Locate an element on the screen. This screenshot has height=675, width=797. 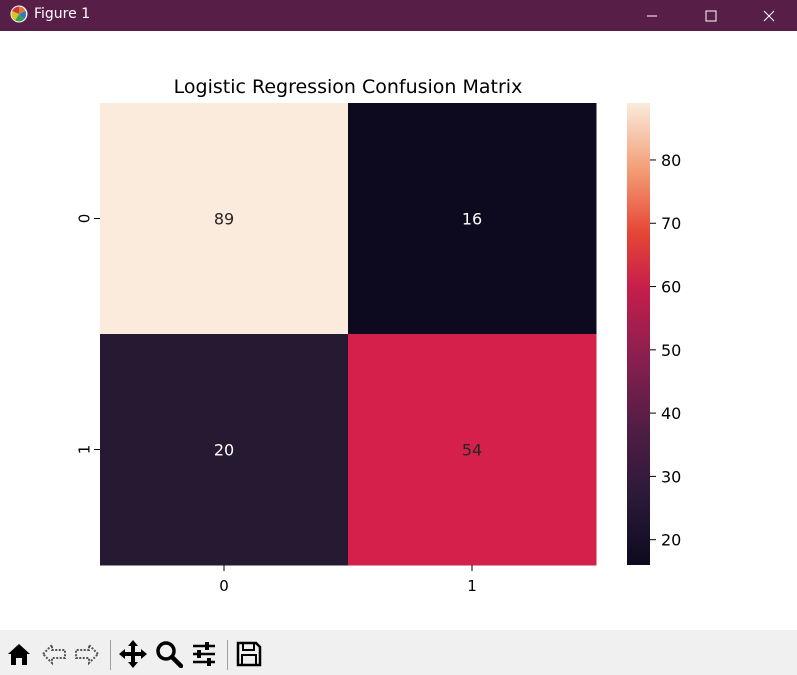
forward-button is located at coordinates (87, 654).